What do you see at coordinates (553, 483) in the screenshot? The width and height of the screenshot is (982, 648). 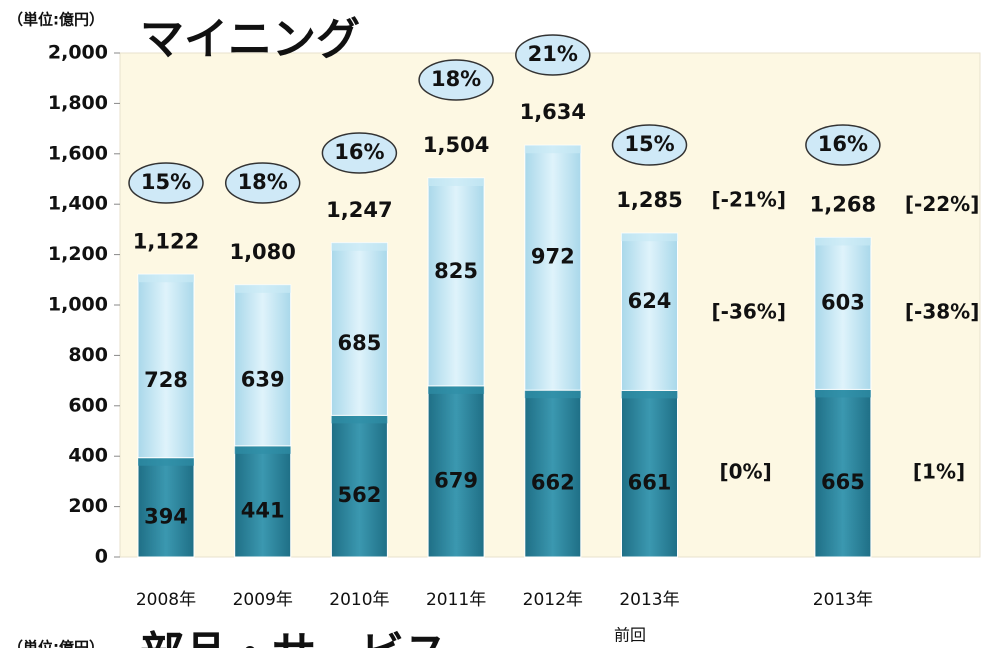 I see `segment-label: 662` at bounding box center [553, 483].